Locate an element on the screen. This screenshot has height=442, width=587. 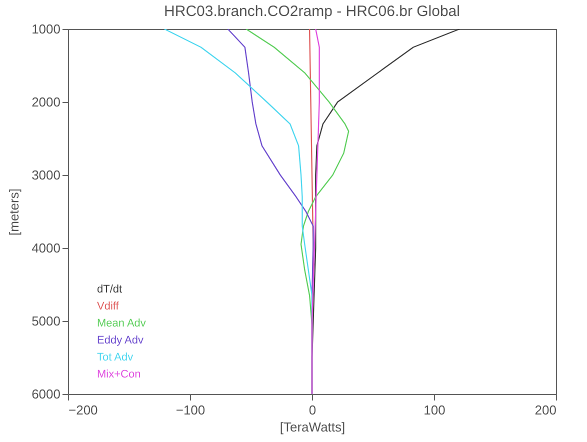
text: Eddy Adv is located at coordinates (120, 340).